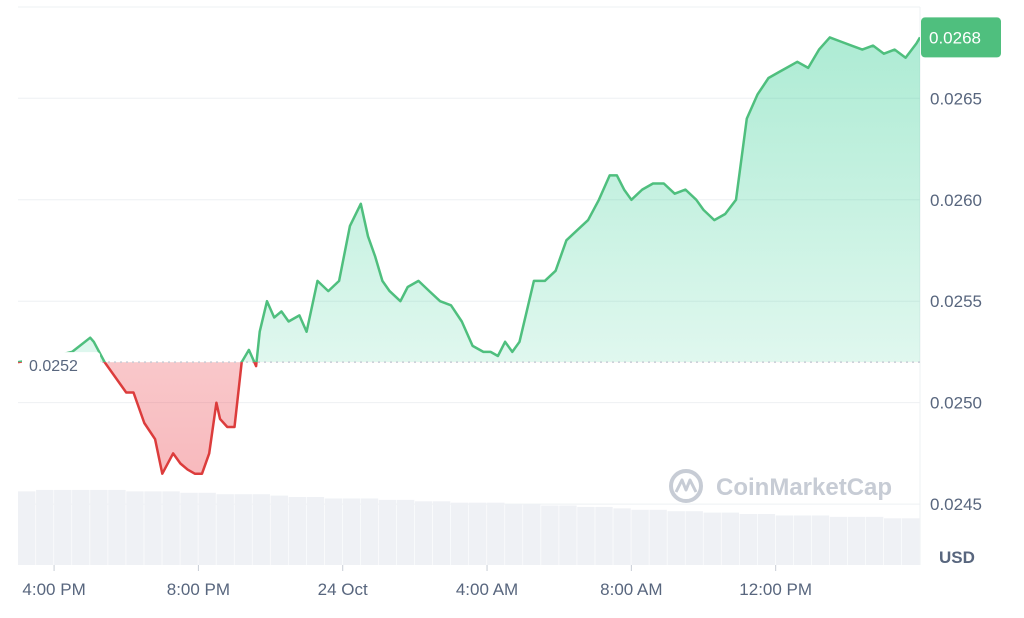 The image size is (1024, 618). I want to click on price-line-down, so click(138, 418).